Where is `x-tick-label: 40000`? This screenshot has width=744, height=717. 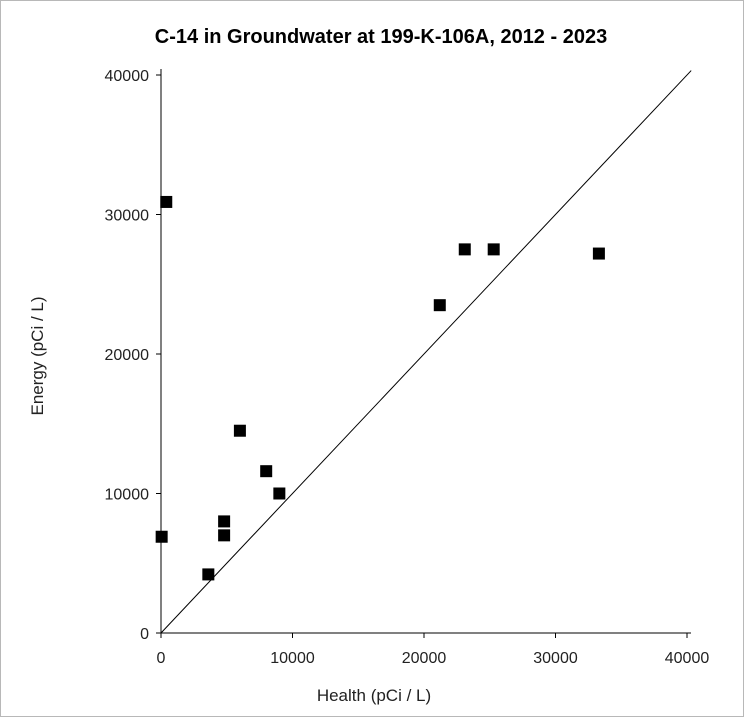
x-tick-label: 40000 is located at coordinates (687, 658).